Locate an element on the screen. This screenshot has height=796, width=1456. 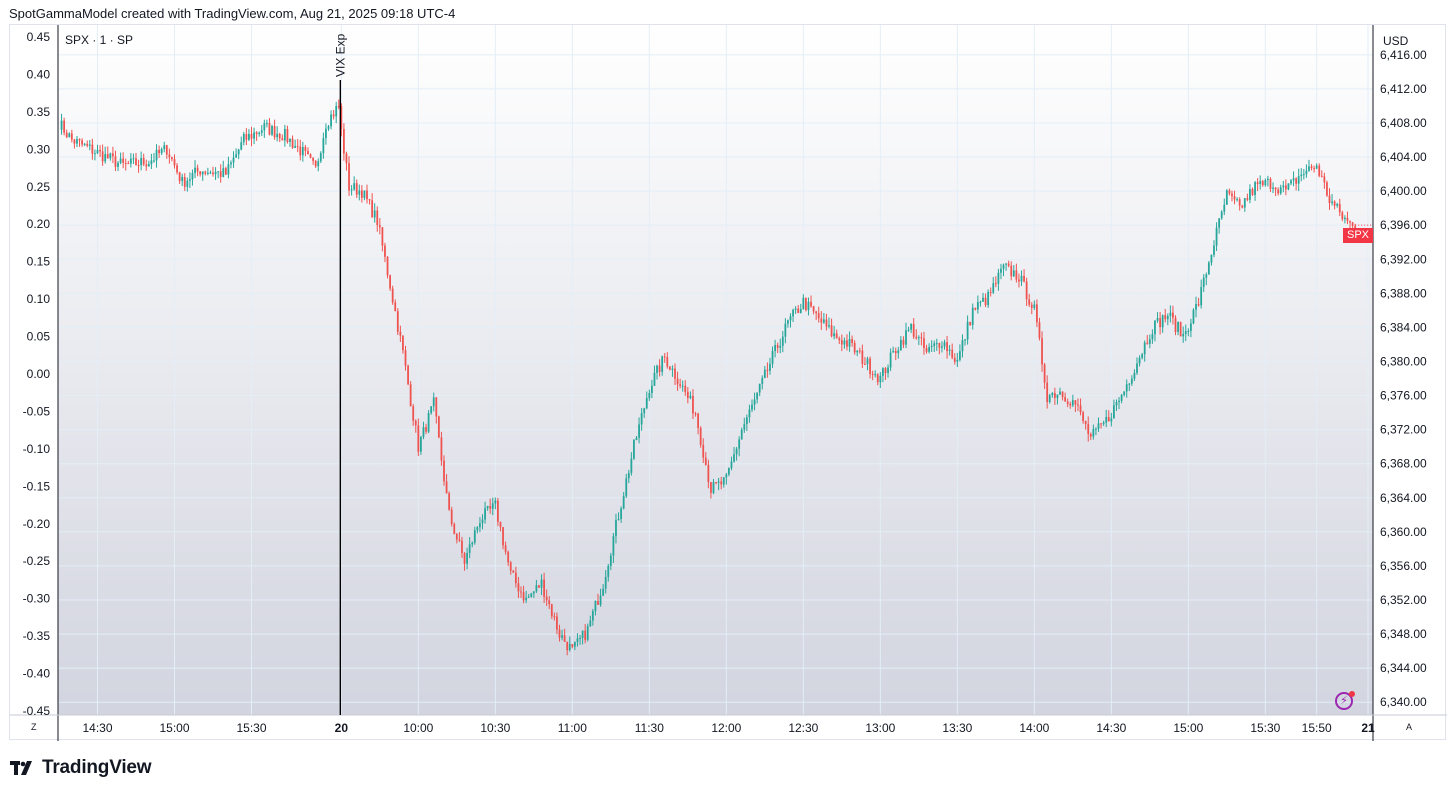
left-axis-tick-label: 0.00 is located at coordinates (39, 374).